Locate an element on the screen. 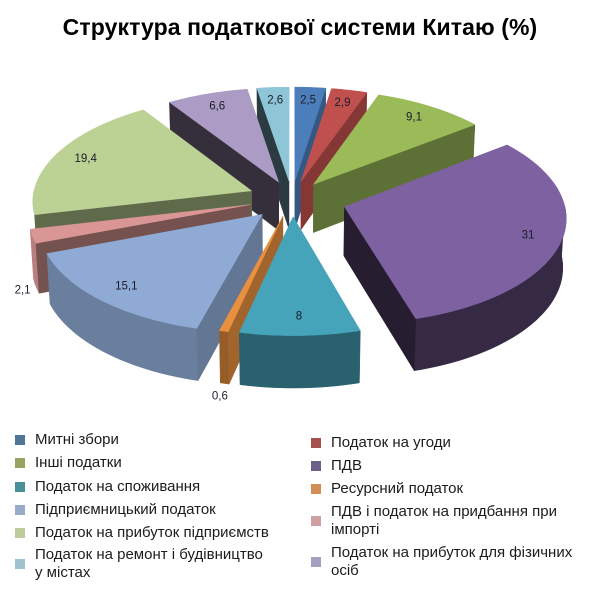  legend-item-corporate-income-tax: Податок на прибуток підприємств is located at coordinates (142, 533).